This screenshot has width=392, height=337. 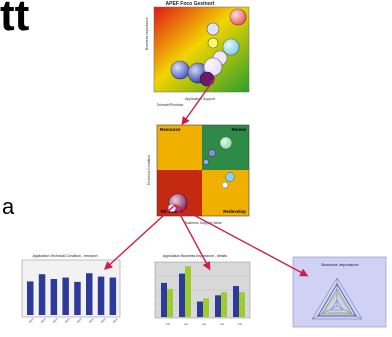 What do you see at coordinates (179, 147) in the screenshot?
I see `quadrant-resource` at bounding box center [179, 147].